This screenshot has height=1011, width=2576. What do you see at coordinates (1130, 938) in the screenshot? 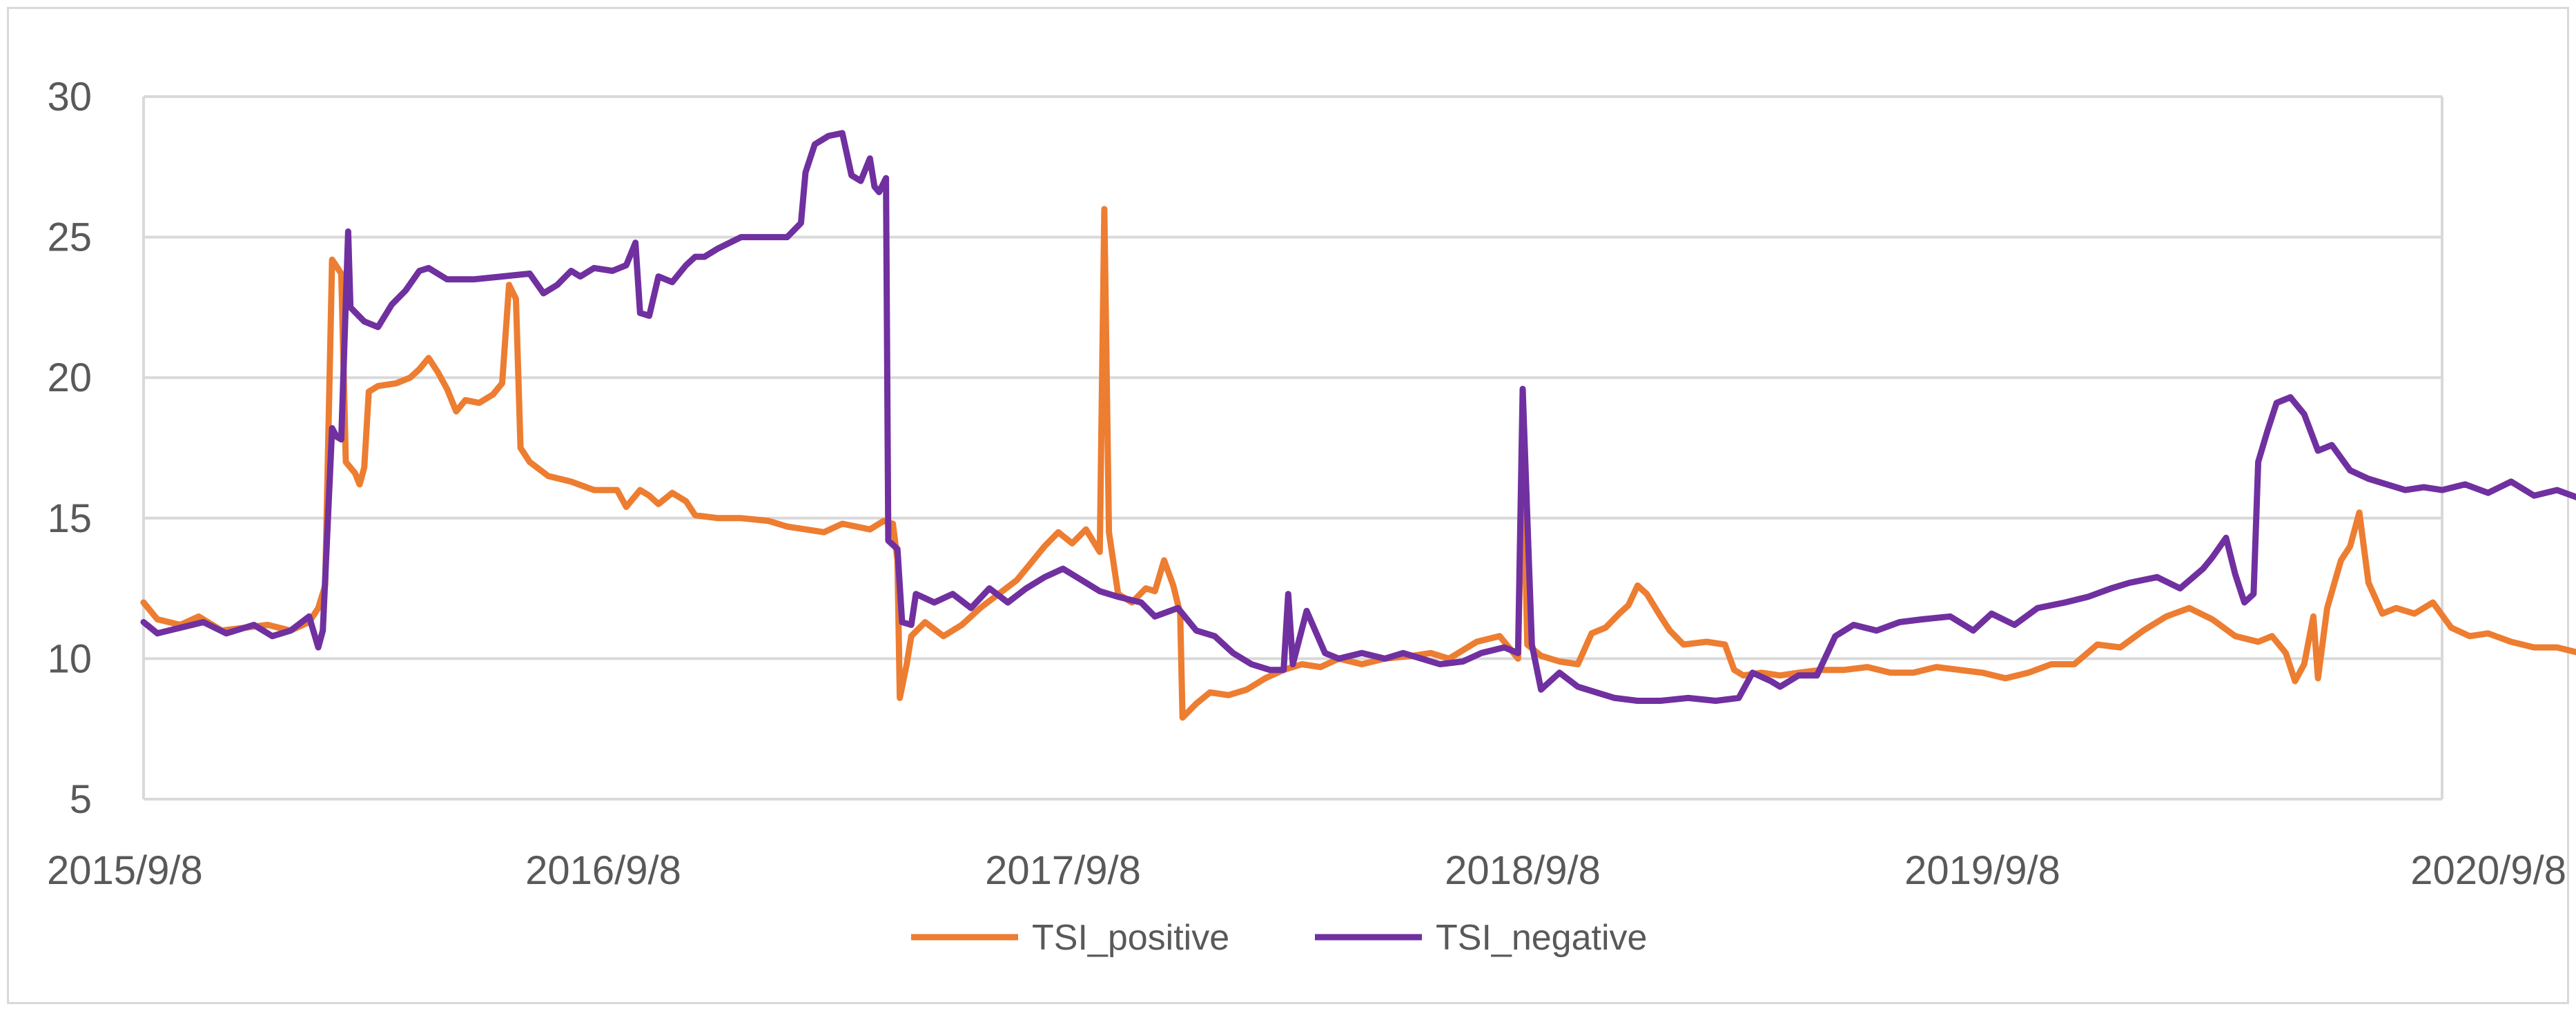
I see `legend-label-TSI_positive: TSI_positive` at bounding box center [1130, 938].